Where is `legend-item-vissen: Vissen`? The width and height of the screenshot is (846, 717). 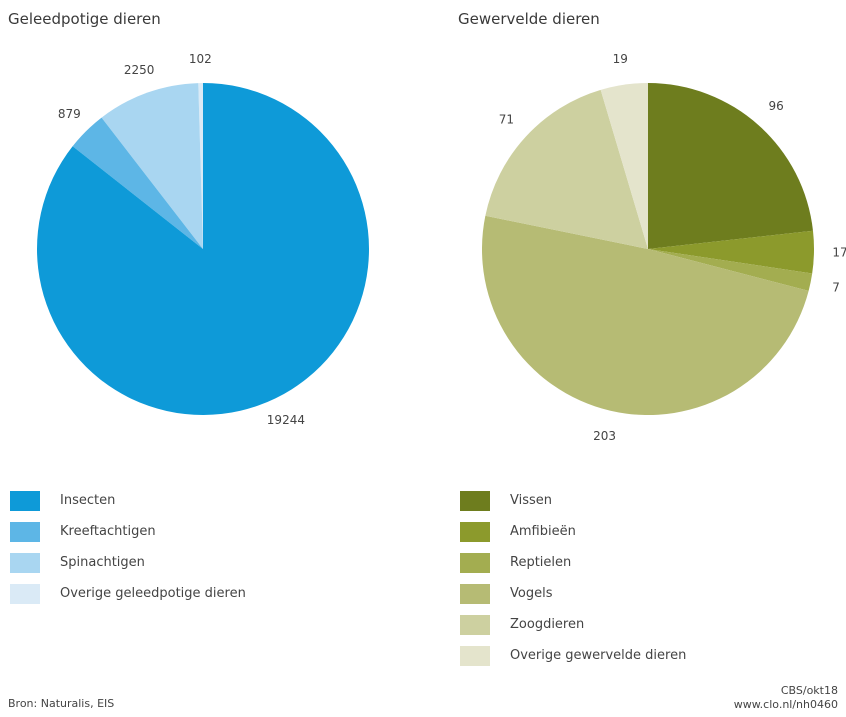 legend-item-vissen: Vissen is located at coordinates (573, 506).